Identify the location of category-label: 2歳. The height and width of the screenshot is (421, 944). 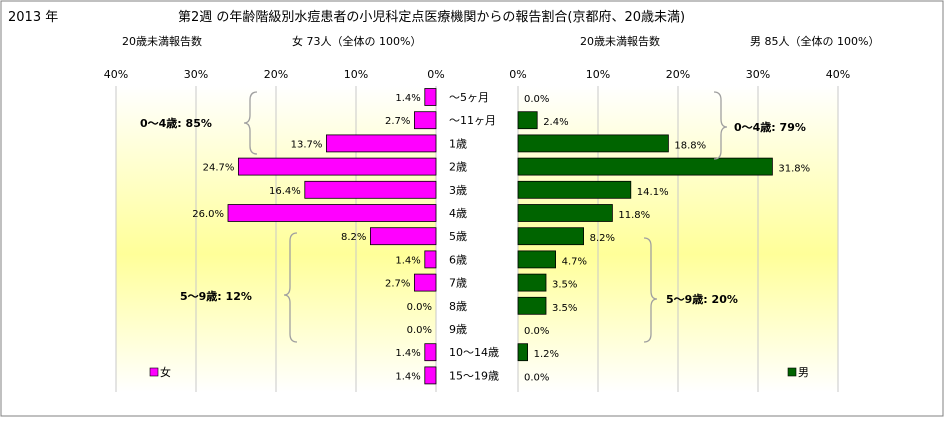
(458, 167).